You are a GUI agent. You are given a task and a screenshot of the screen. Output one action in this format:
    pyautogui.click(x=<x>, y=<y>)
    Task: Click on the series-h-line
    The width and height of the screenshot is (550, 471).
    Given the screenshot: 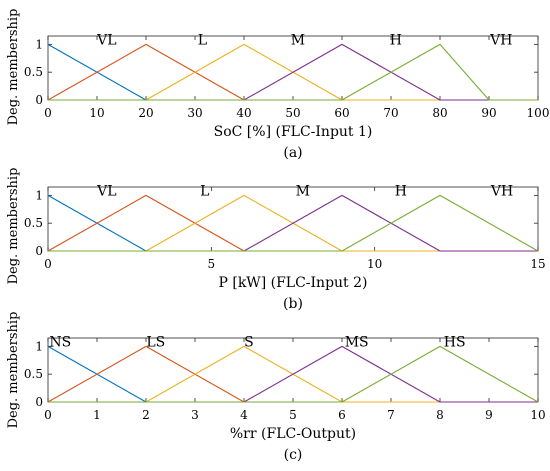 What is the action you would take?
    pyautogui.click(x=293, y=223)
    